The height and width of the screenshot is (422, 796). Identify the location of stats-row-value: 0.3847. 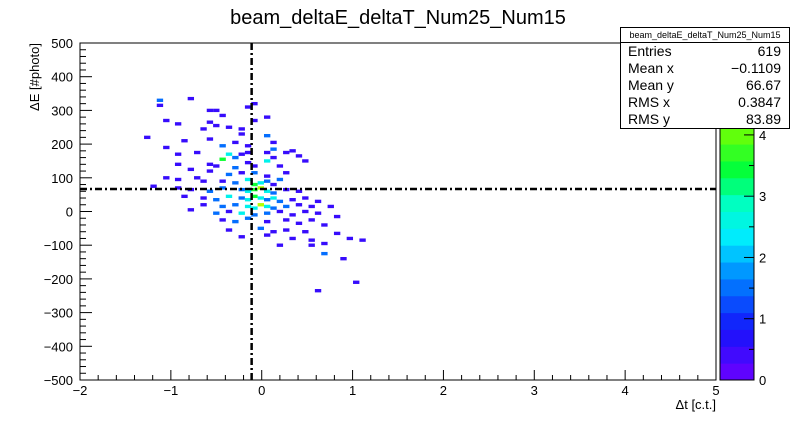
(759, 102).